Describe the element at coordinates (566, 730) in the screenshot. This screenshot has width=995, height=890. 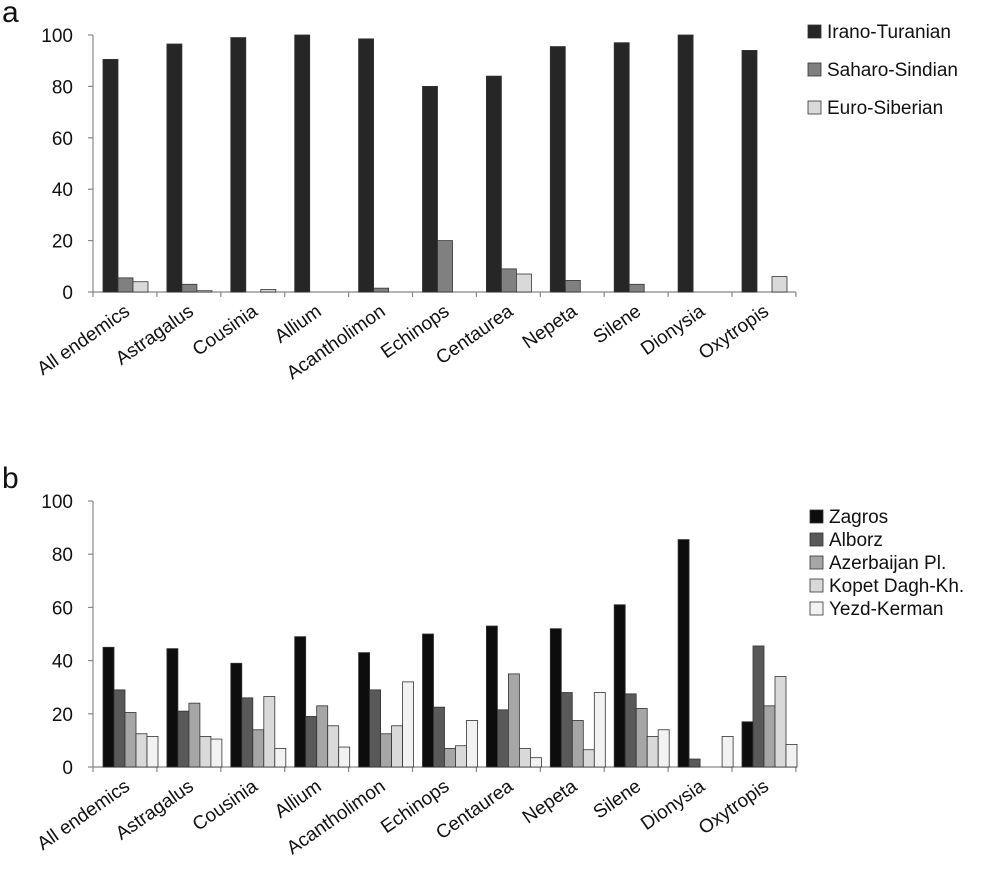
I see `bar-alborz-nepeta` at that location.